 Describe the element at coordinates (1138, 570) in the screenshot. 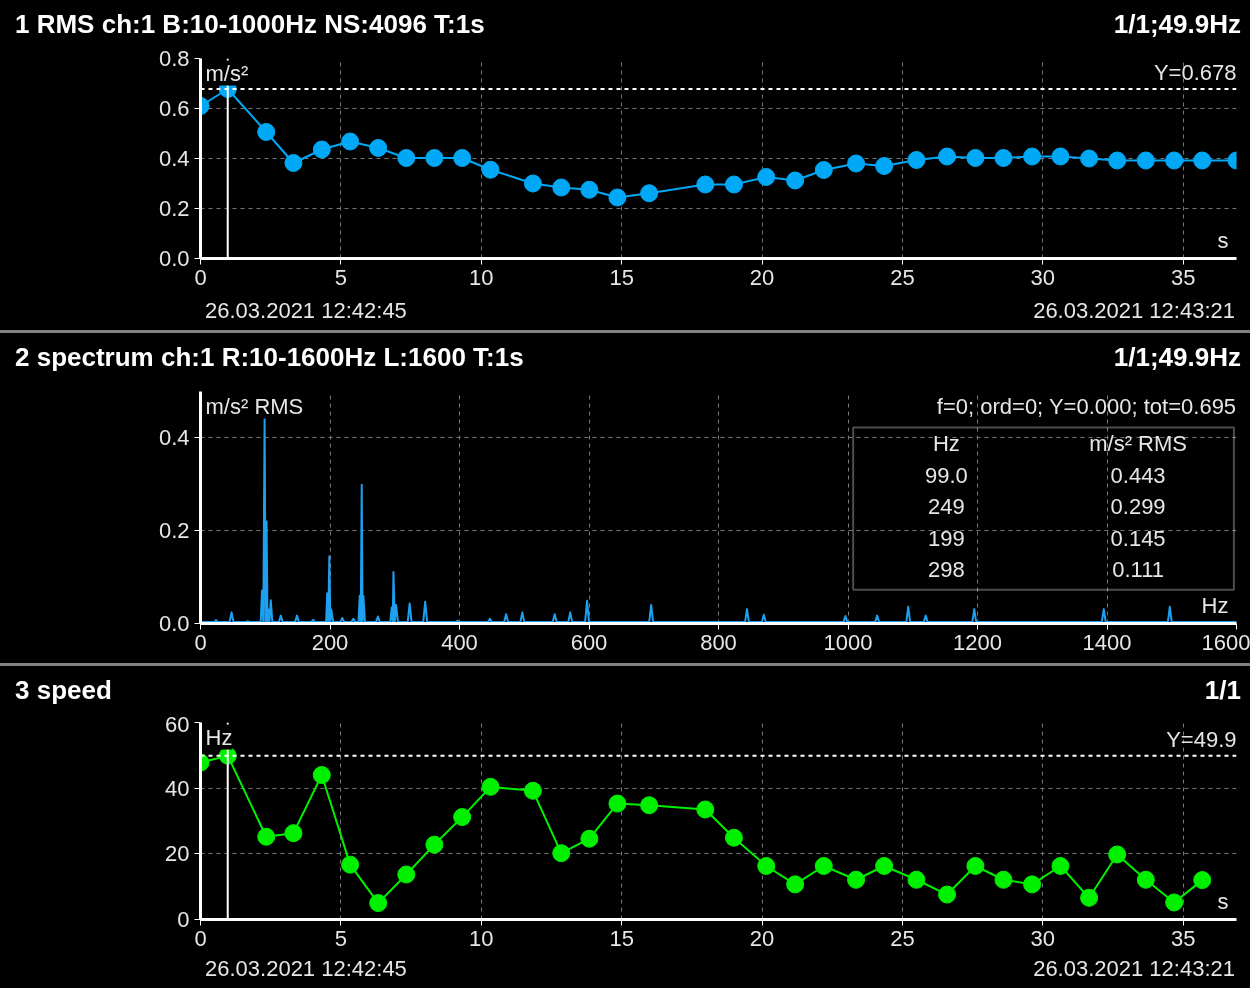

I see `annotation: 0.111` at that location.